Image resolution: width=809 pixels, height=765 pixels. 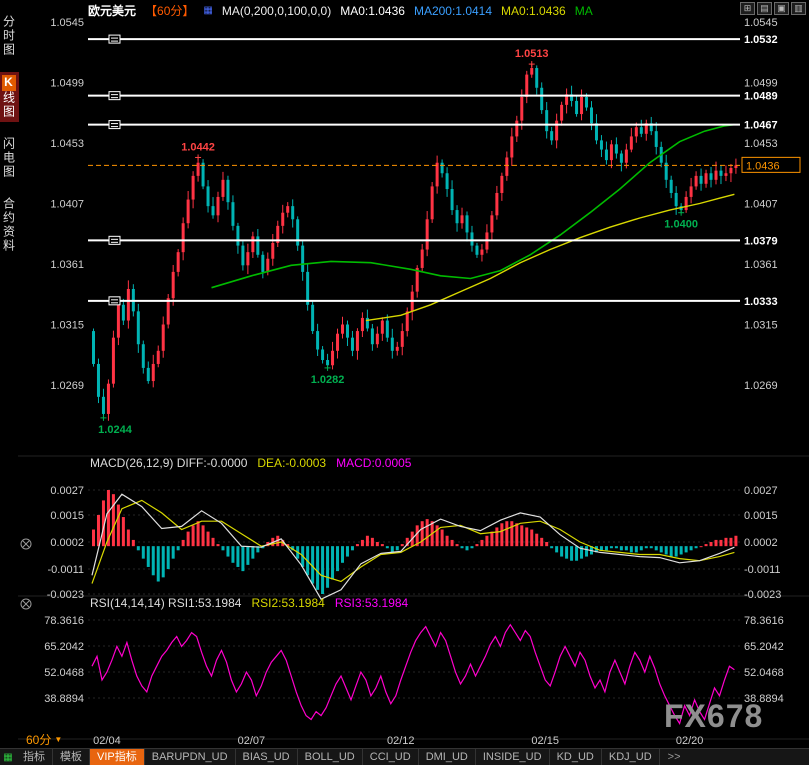 What do you see at coordinates (761, 302) in the screenshot?
I see `axis-label: 1.0333` at bounding box center [761, 302].